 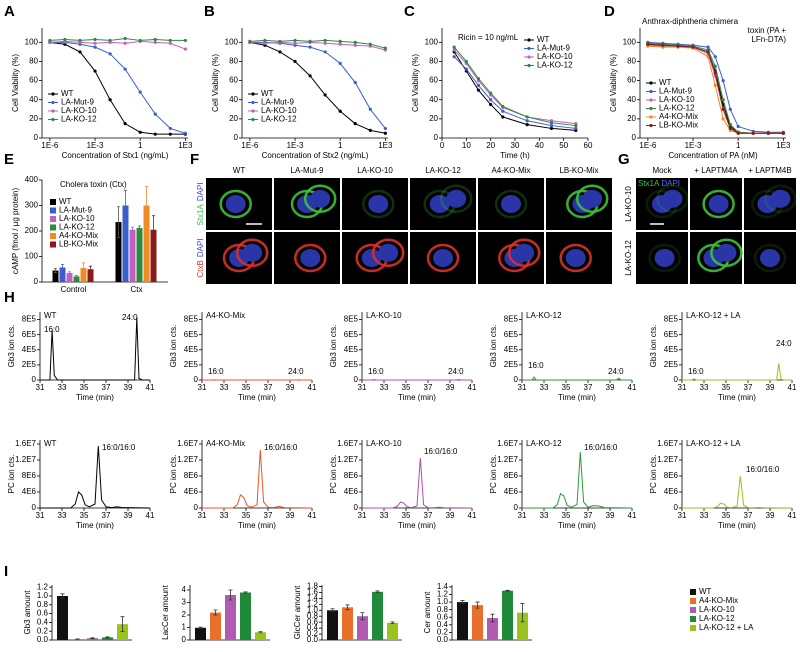 I want to click on legend-label: A4-KO-Mix, so click(x=78, y=235).